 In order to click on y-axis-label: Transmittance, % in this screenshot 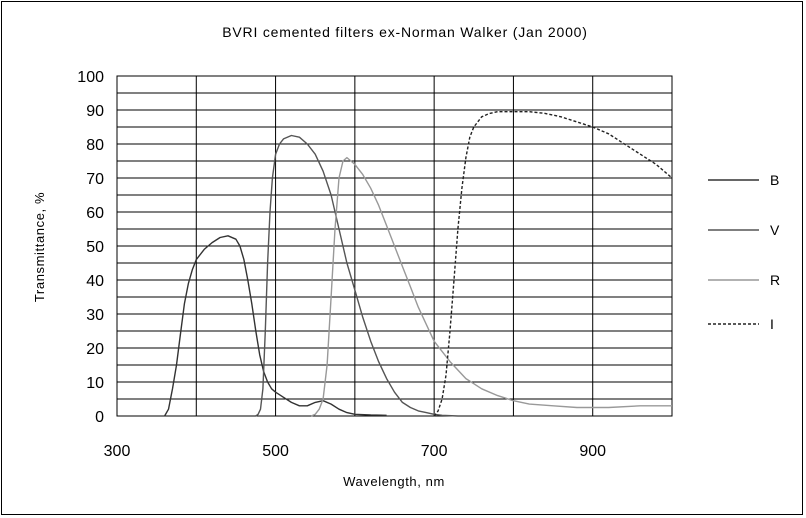, I will do `click(39, 247)`.